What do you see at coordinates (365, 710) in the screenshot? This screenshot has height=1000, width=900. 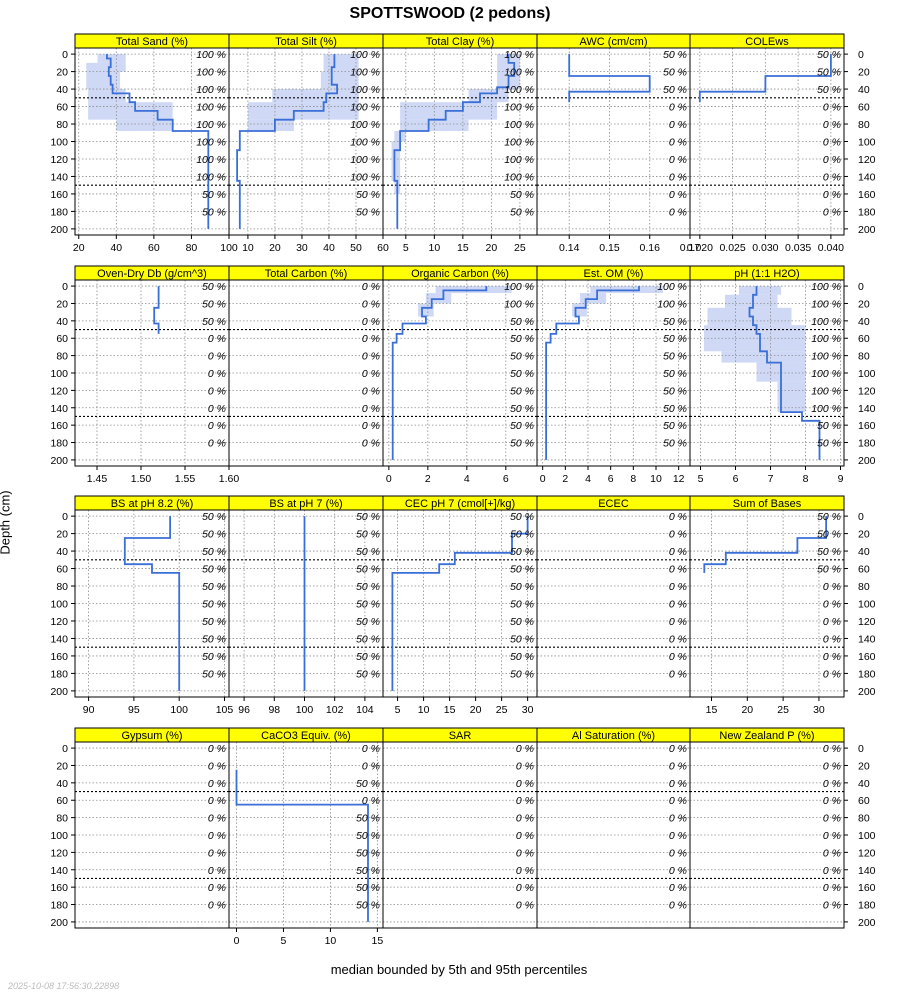 I see `x-tick-label: 104` at bounding box center [365, 710].